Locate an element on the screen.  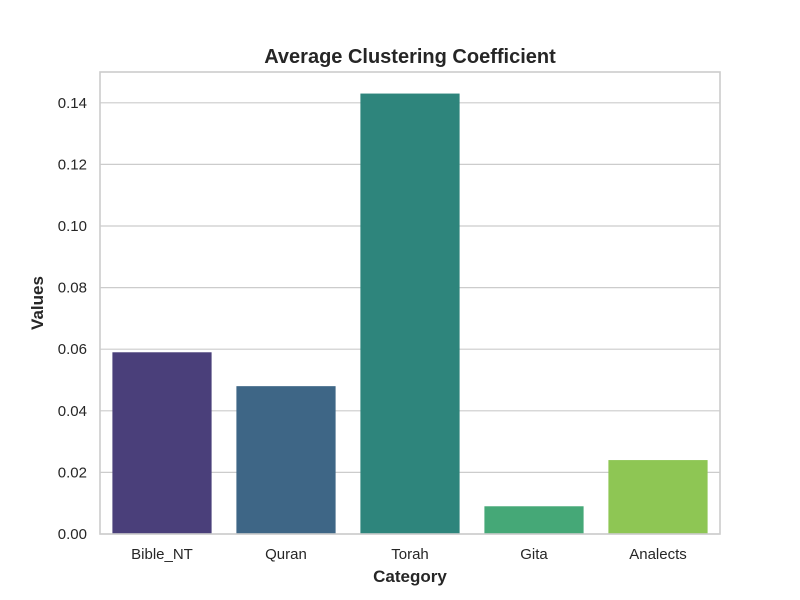
bar-torah is located at coordinates (410, 313).